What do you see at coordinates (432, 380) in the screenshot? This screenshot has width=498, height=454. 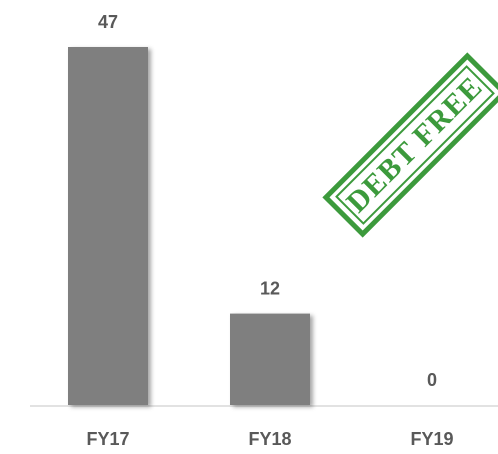 I see `data-label: 0` at bounding box center [432, 380].